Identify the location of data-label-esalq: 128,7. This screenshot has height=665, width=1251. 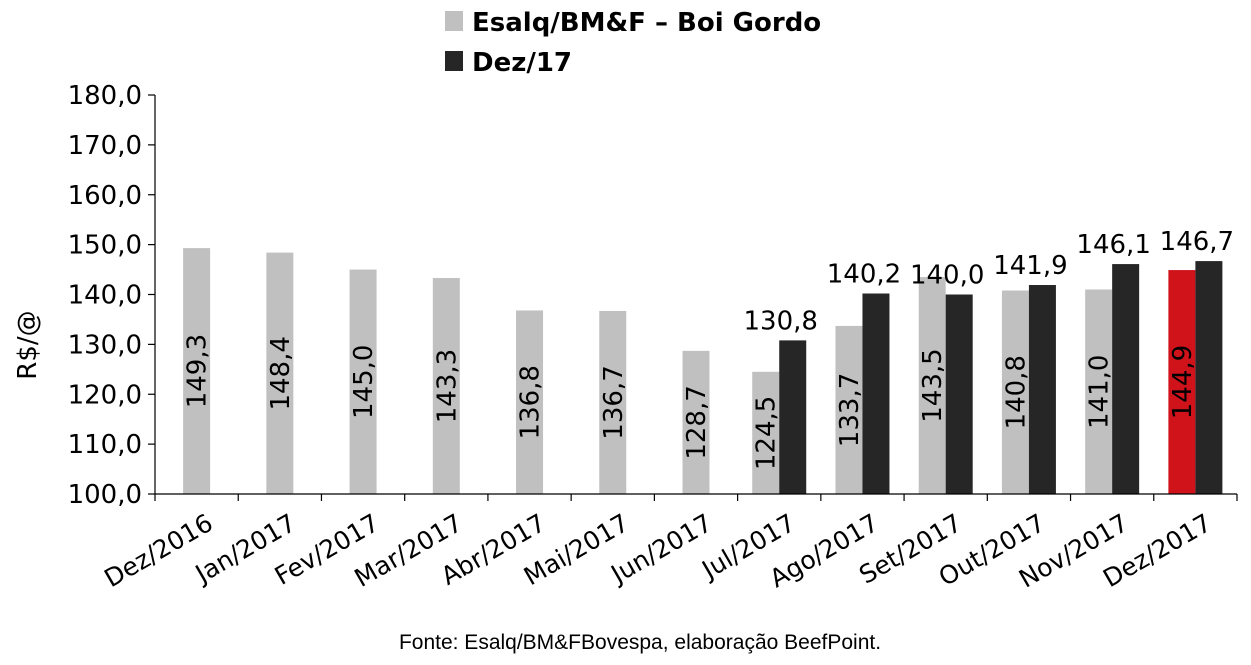
(697, 422).